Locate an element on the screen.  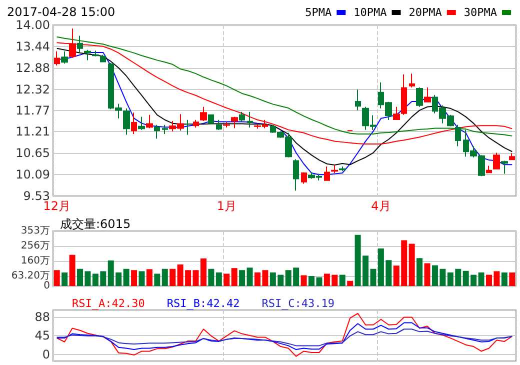
chart-title: 2017-04-28 15:00 is located at coordinates (61, 12).